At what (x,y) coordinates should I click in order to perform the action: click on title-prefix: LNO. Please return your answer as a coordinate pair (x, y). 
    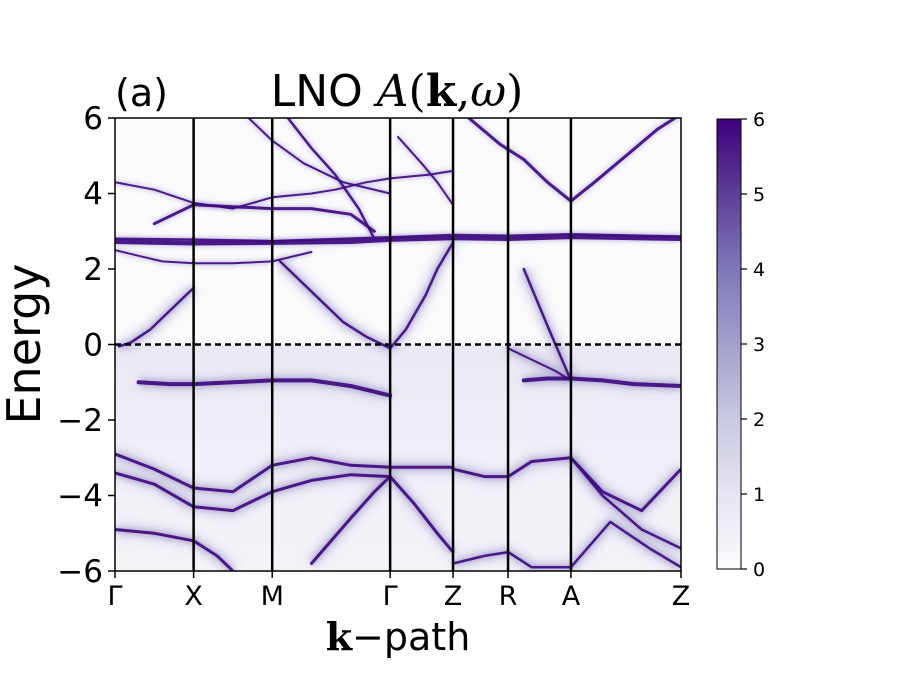
    Looking at the image, I should click on (324, 91).